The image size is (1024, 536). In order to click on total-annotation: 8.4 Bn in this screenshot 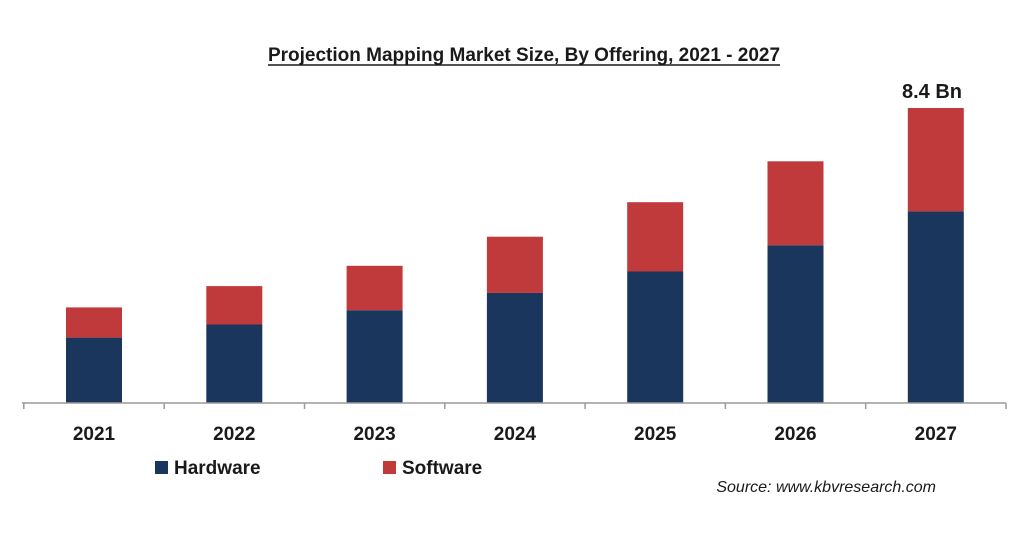, I will do `click(932, 92)`.